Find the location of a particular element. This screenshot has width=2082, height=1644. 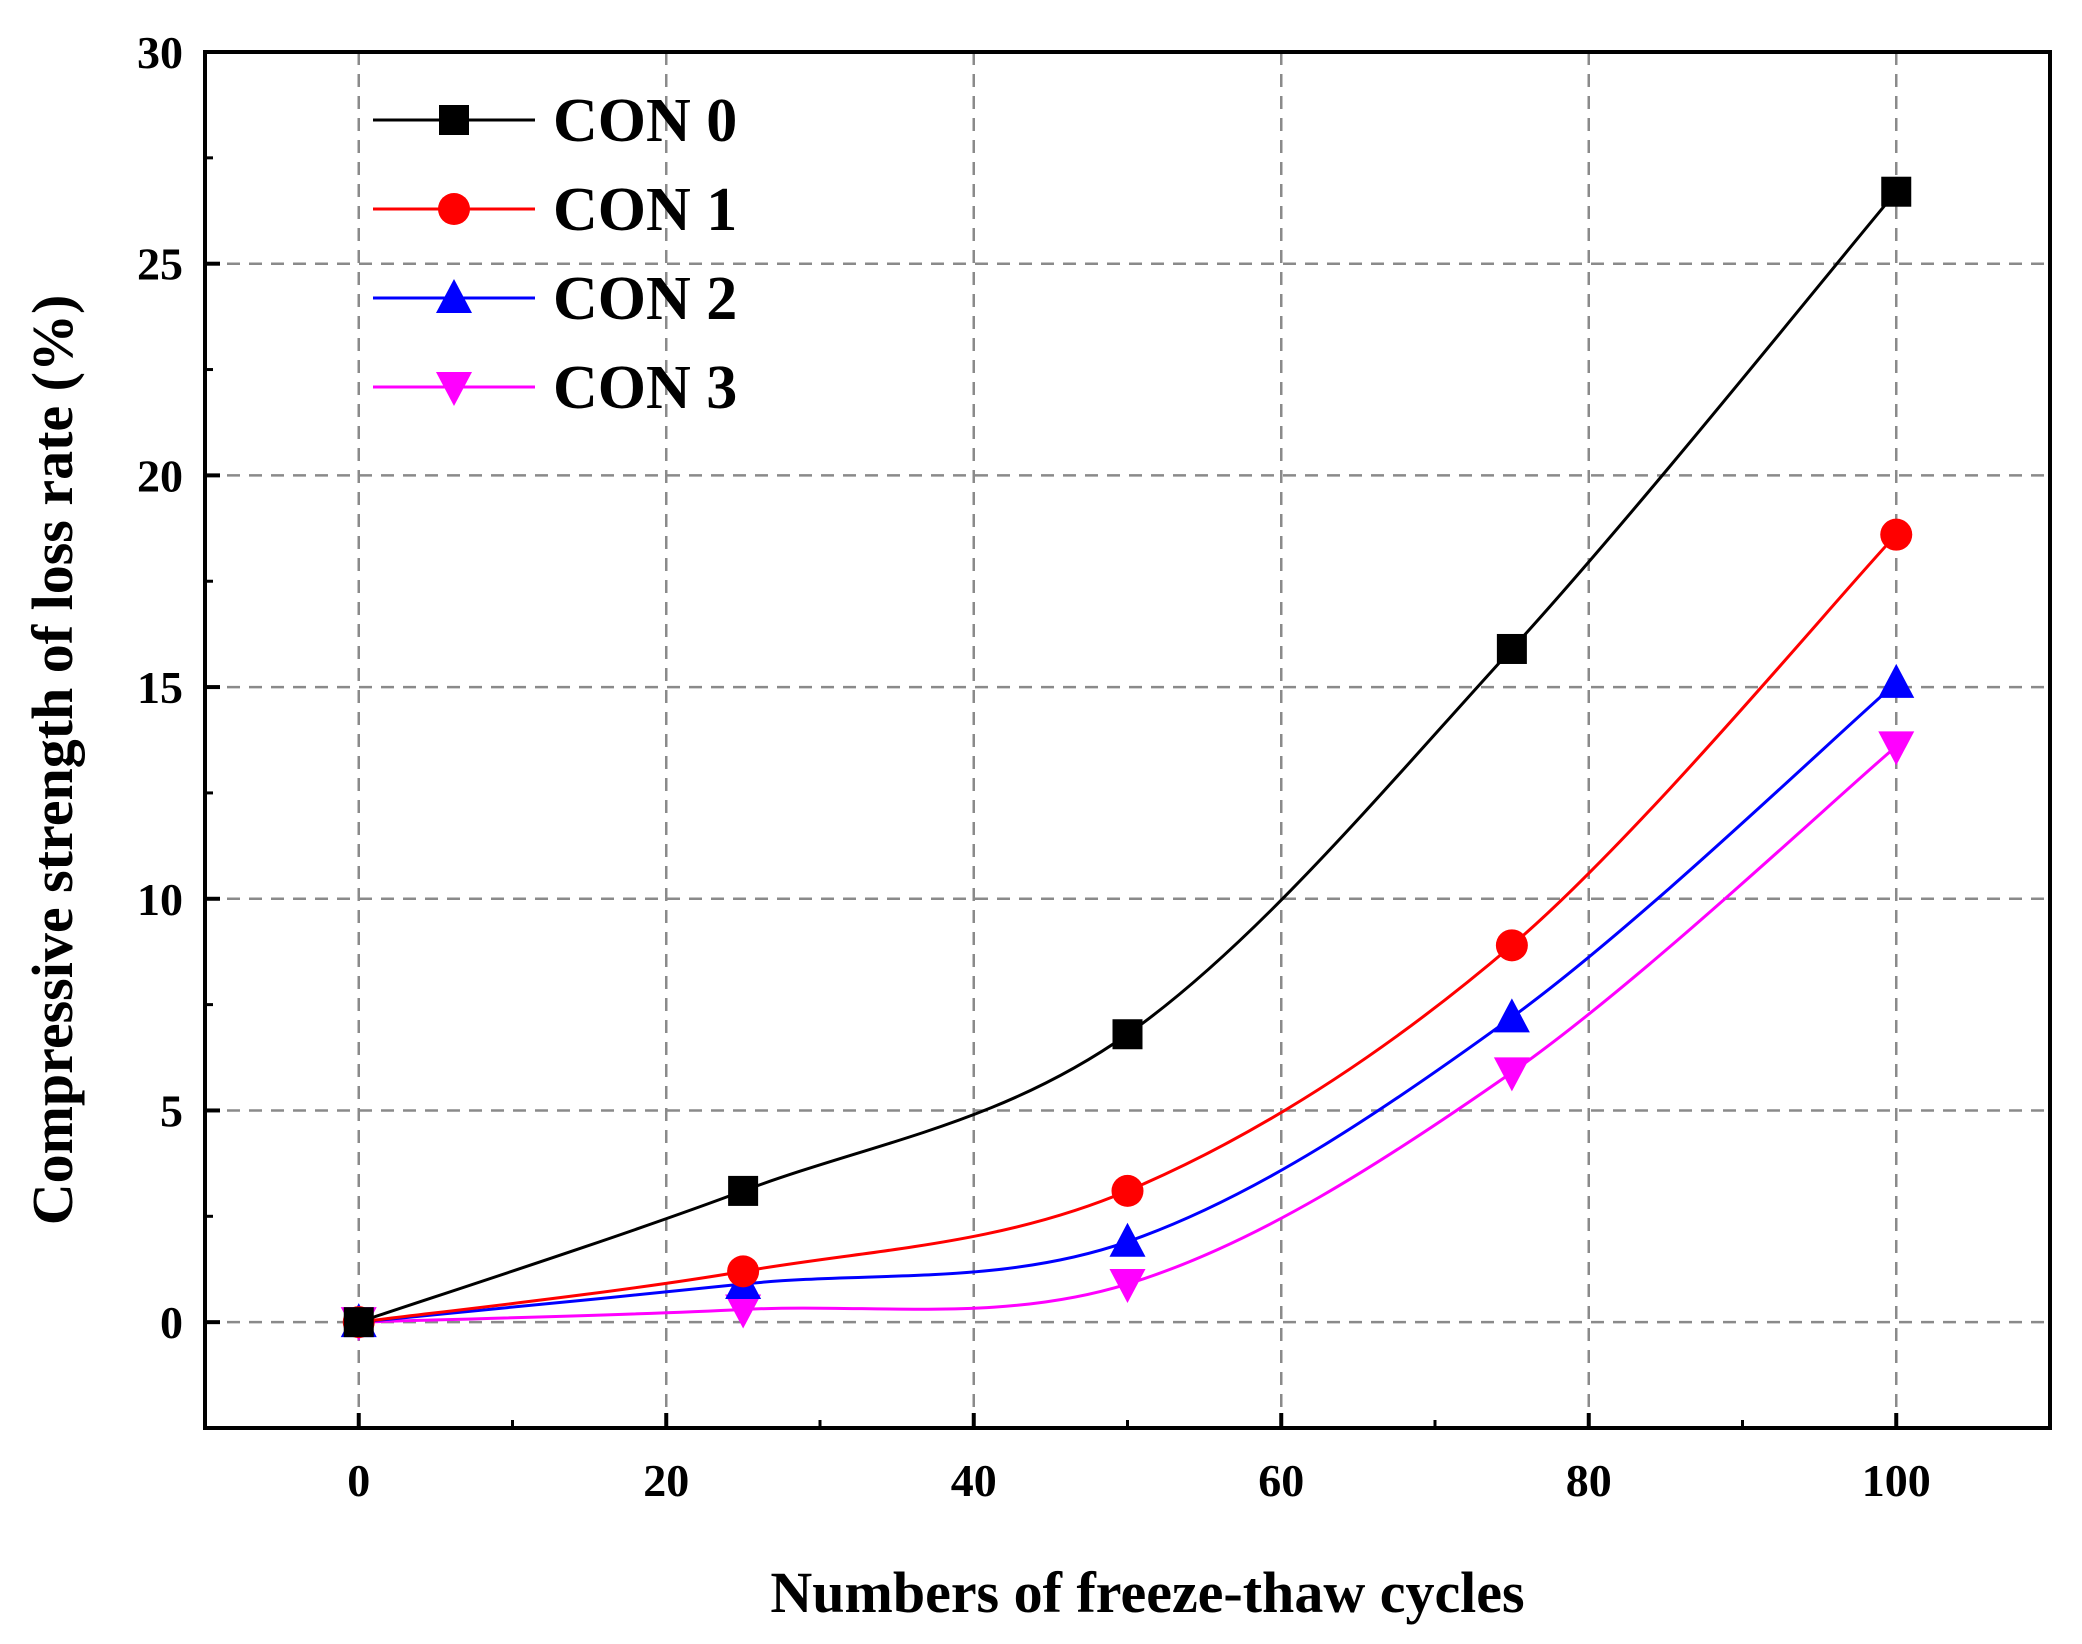

x-tick-label: 40 is located at coordinates (974, 1480).